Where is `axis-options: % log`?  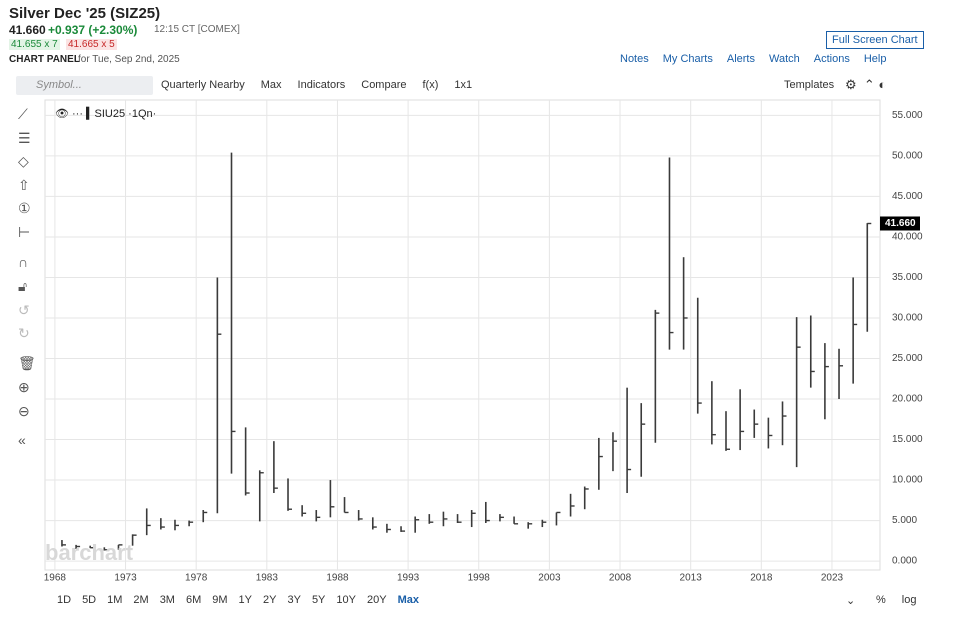
axis-options: % log is located at coordinates (896, 600).